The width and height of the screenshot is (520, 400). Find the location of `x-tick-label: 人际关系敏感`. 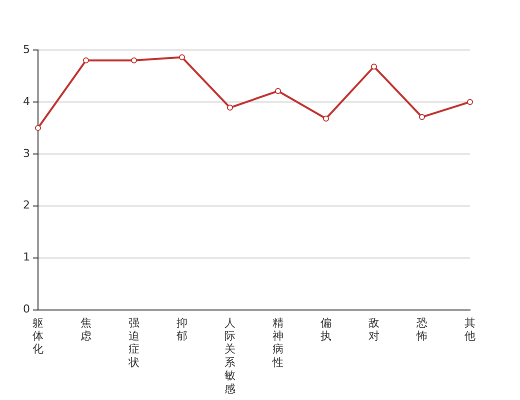

x-tick-label: 人际关系敏感 is located at coordinates (230, 356).